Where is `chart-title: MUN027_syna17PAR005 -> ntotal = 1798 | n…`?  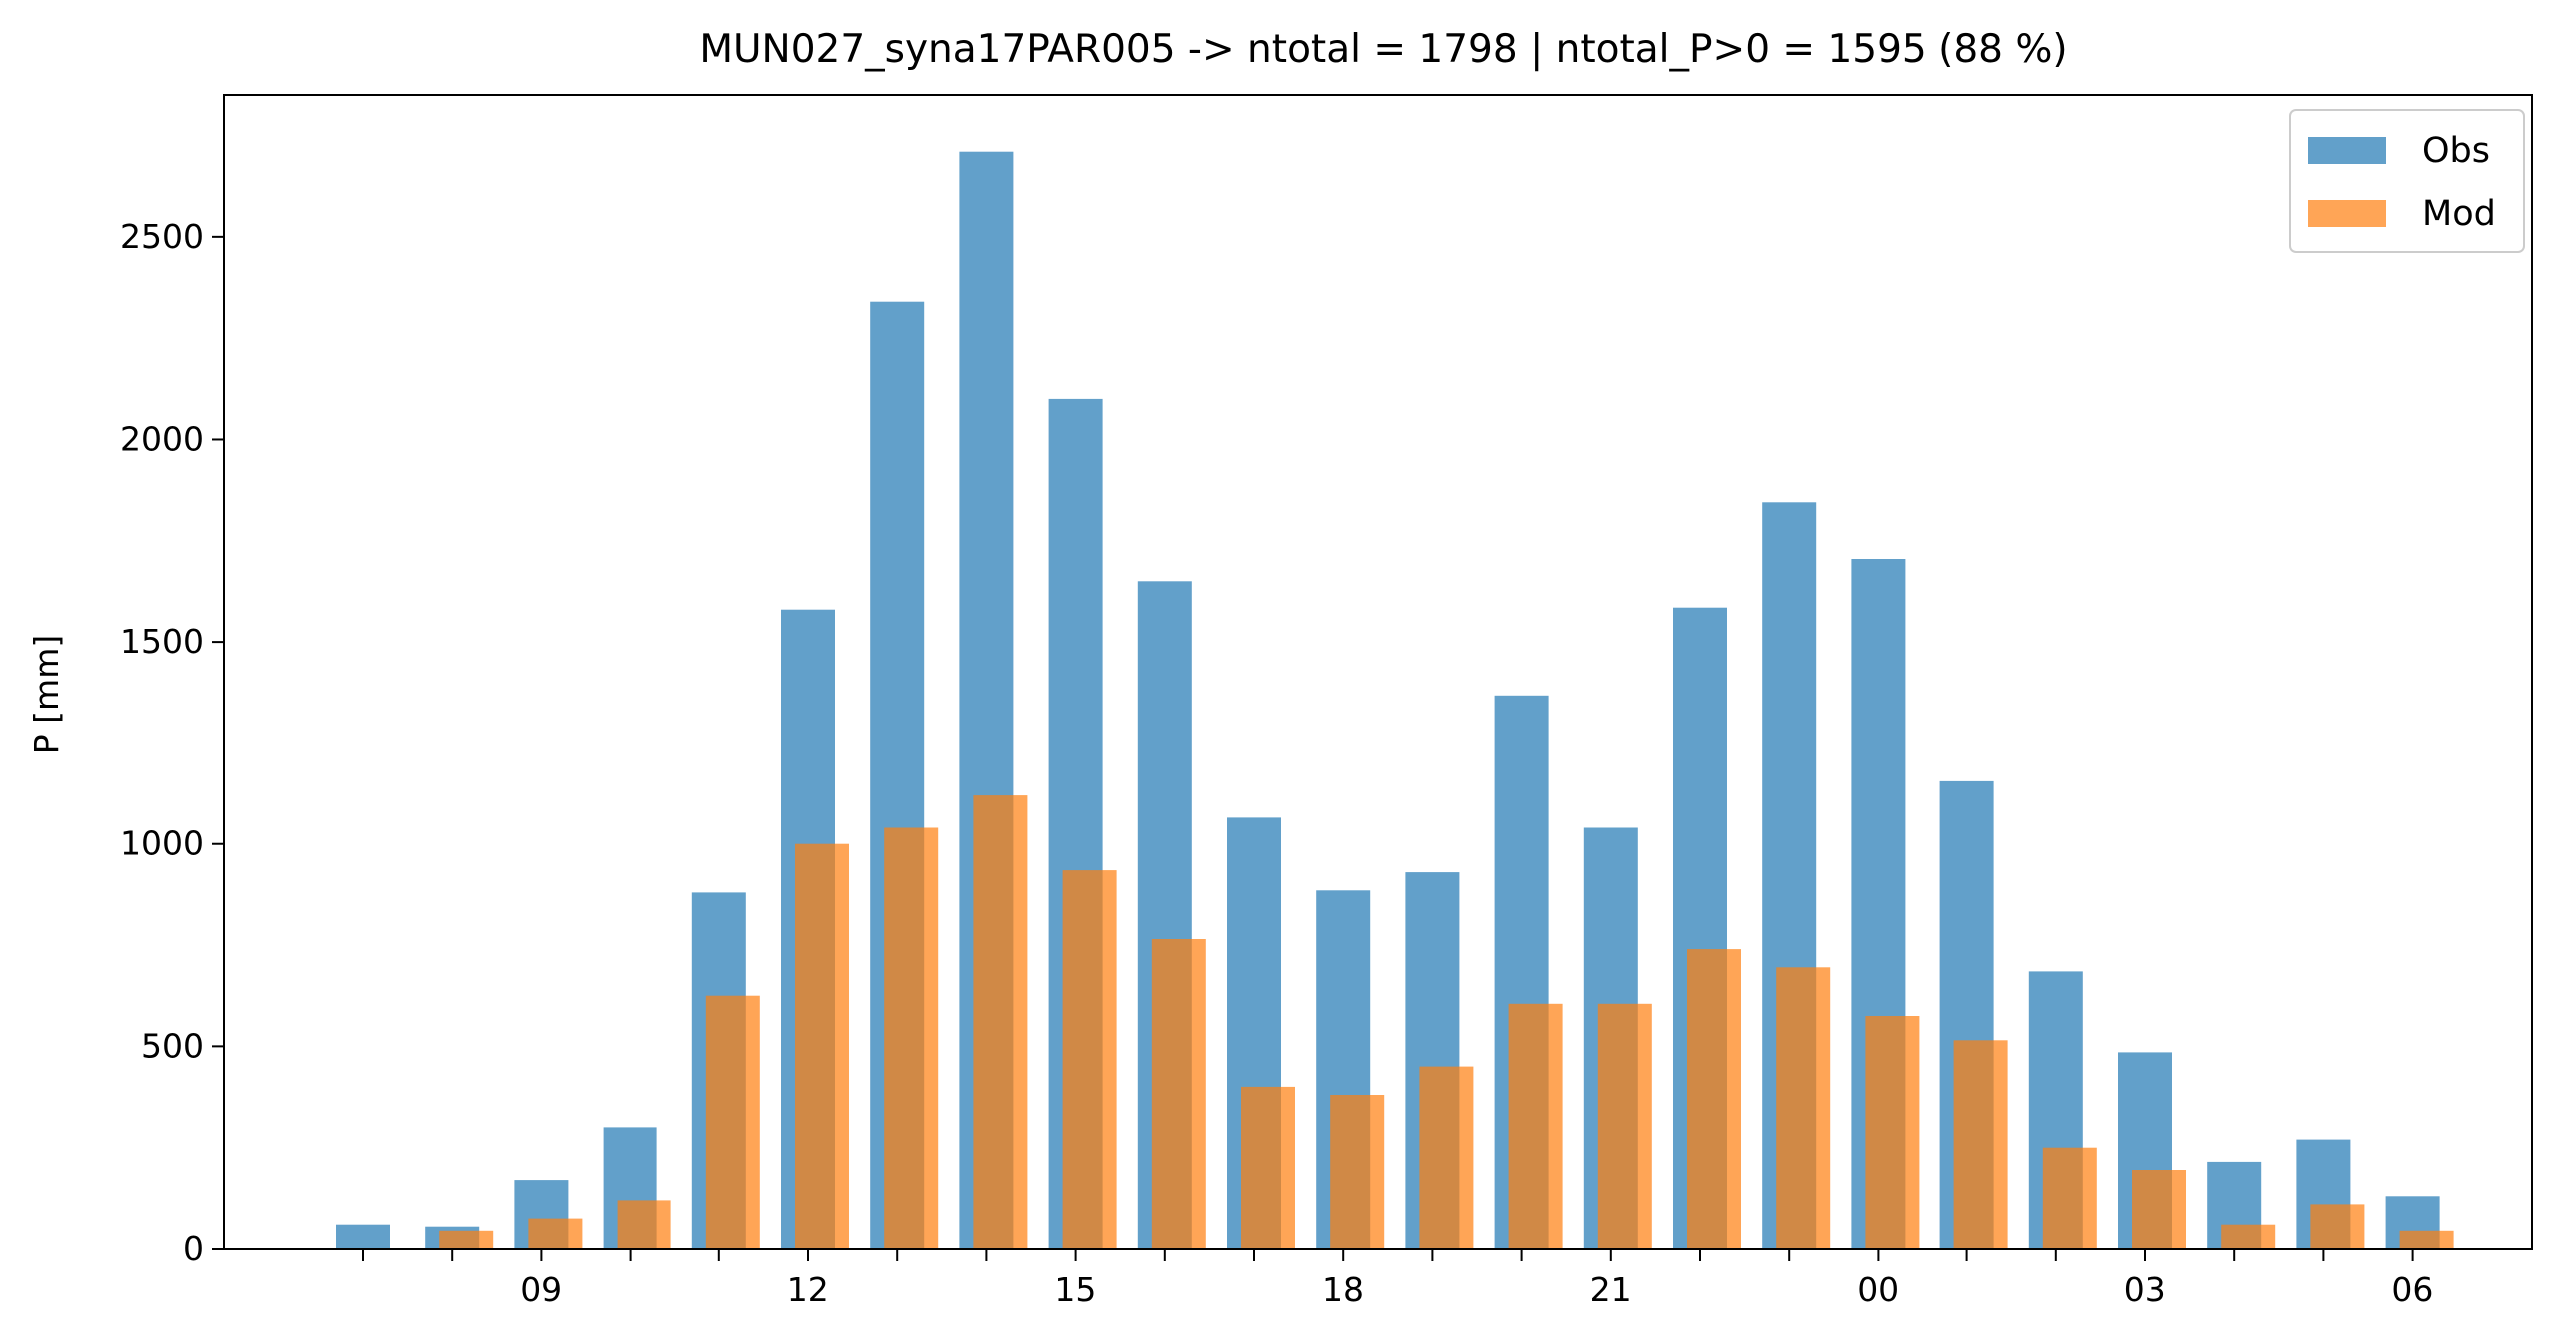 chart-title: MUN027_syna17PAR005 -> ntotal = 1798 | n… is located at coordinates (1383, 49).